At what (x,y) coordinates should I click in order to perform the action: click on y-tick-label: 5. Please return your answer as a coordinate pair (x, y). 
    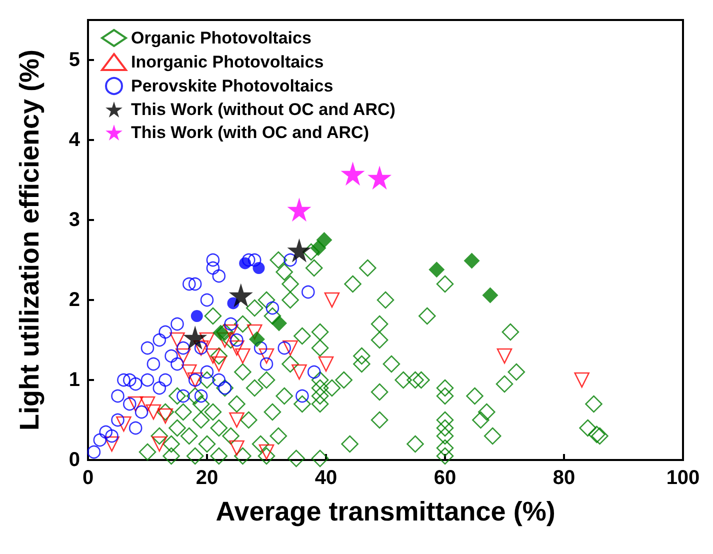
    Looking at the image, I should click on (74, 60).